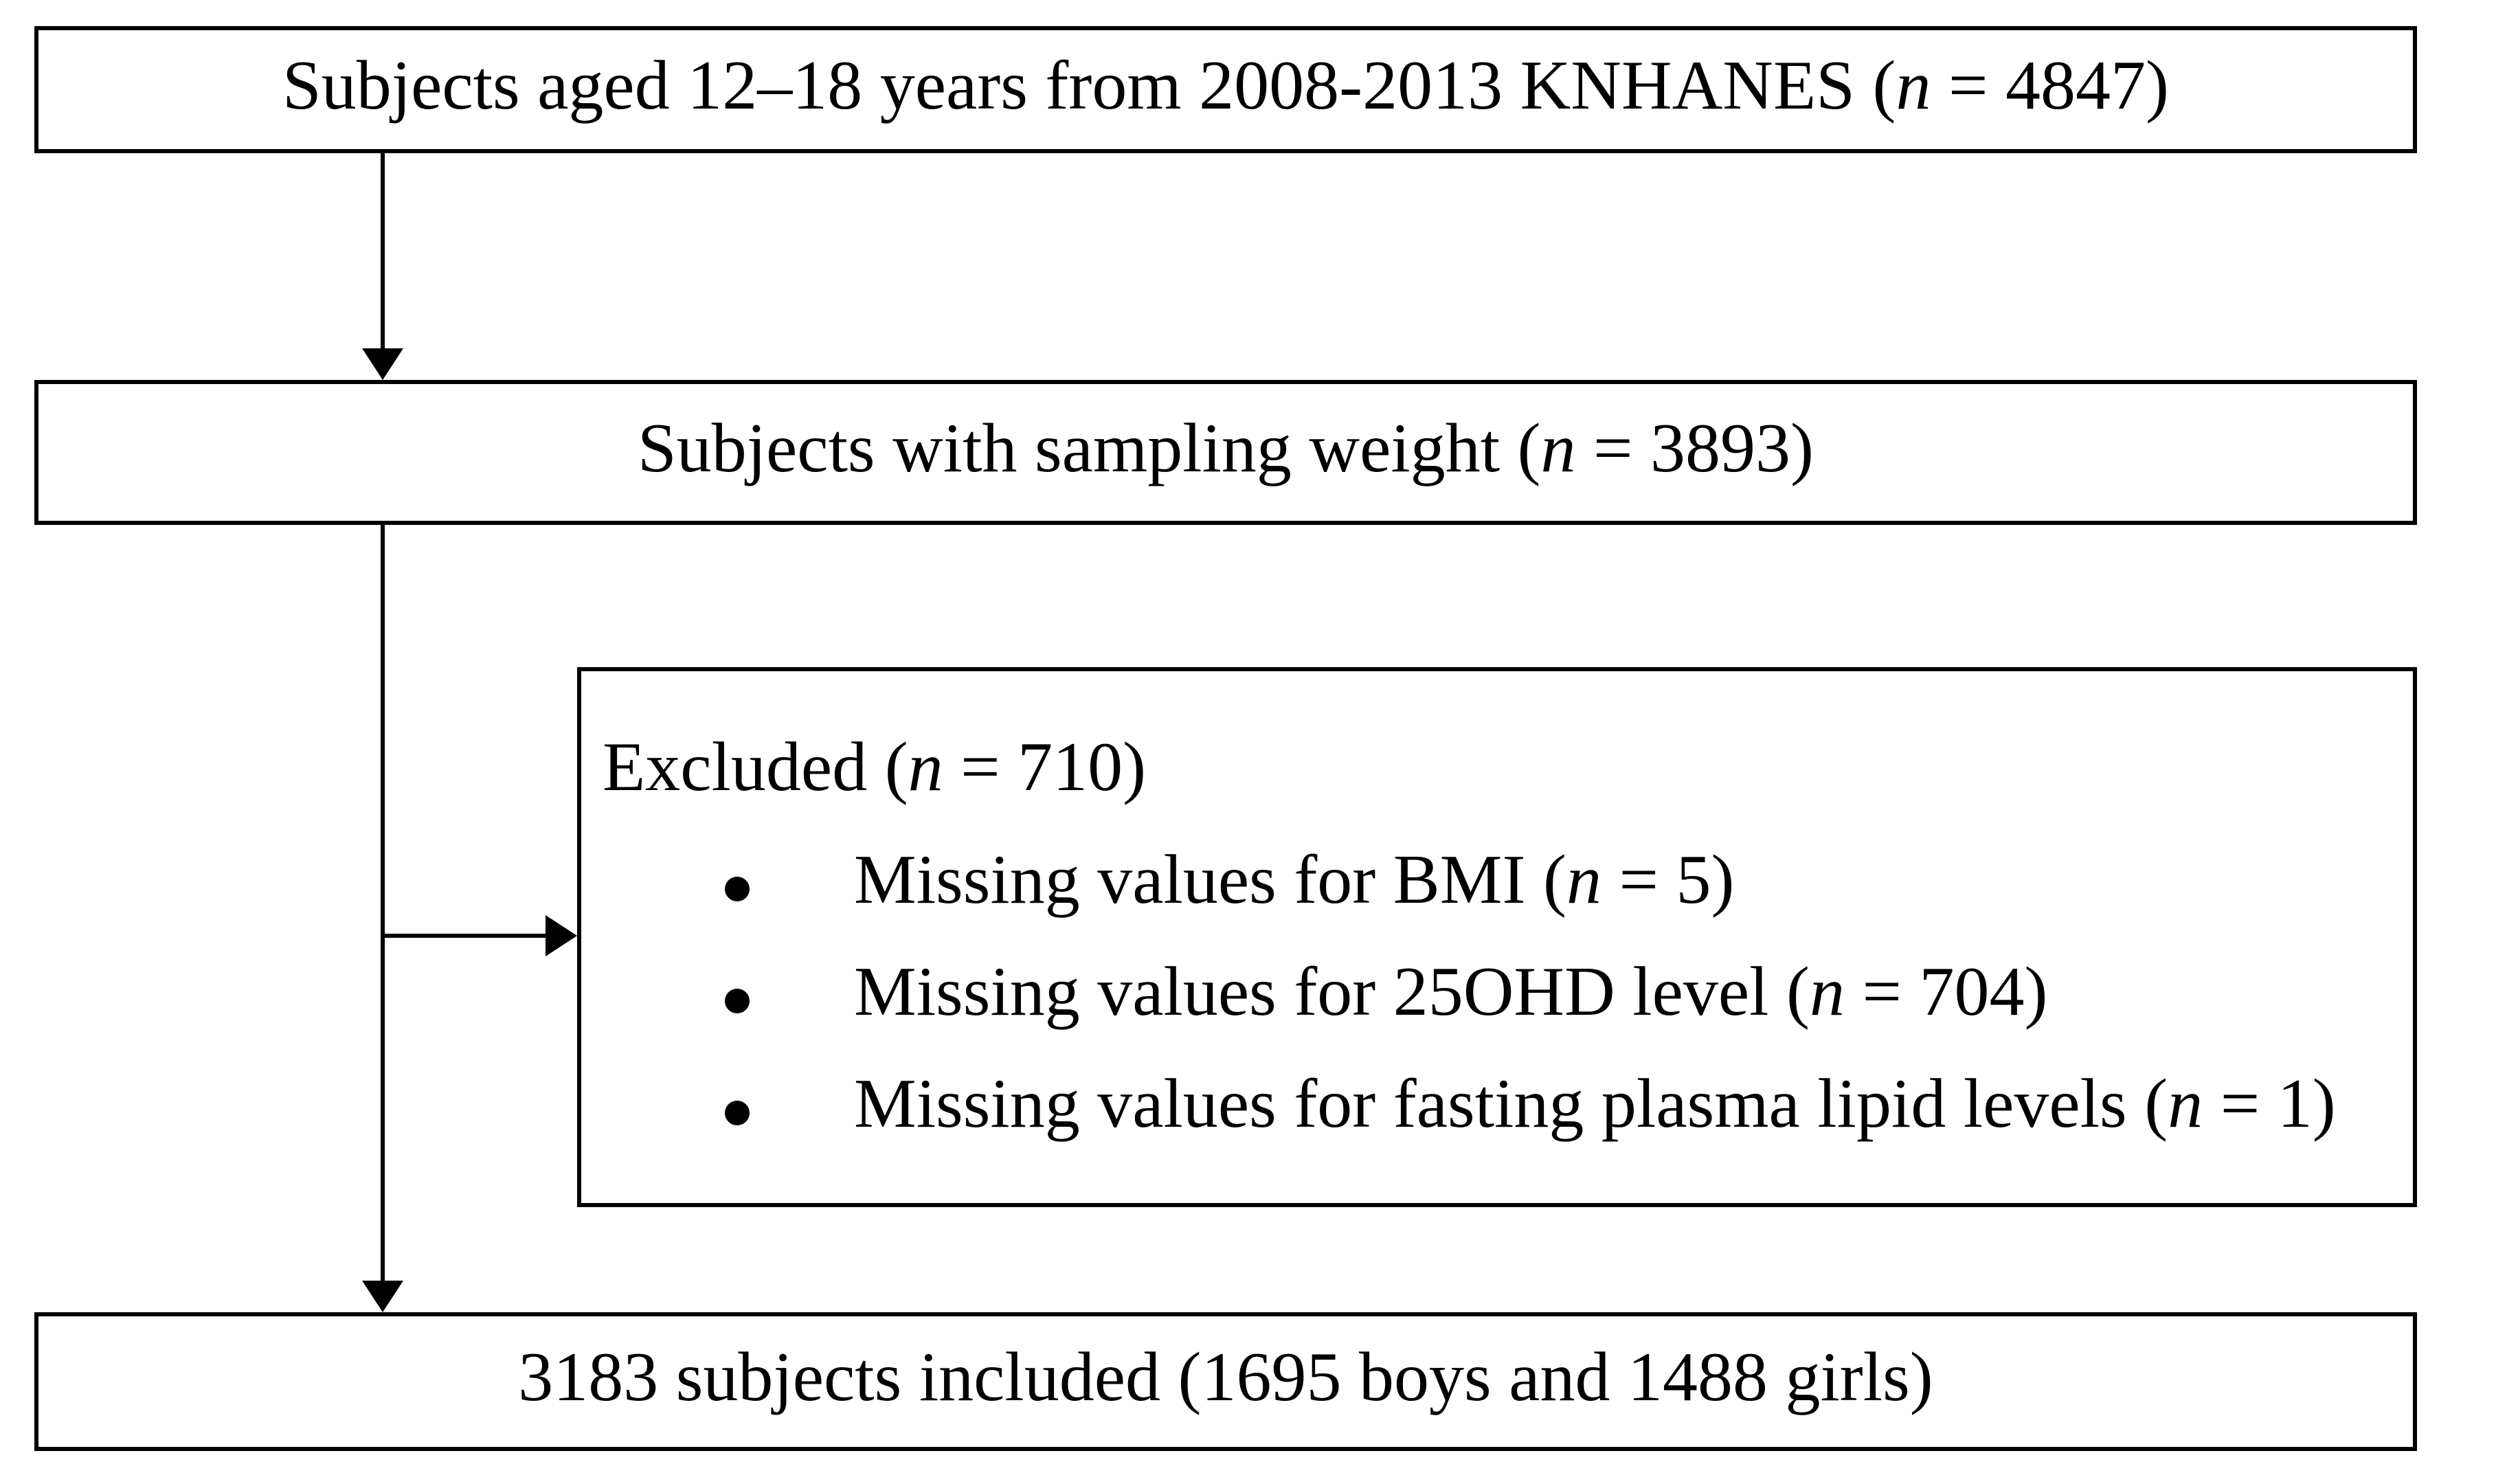  I want to click on excluded-title: Excluded (n = 710), so click(875, 767).